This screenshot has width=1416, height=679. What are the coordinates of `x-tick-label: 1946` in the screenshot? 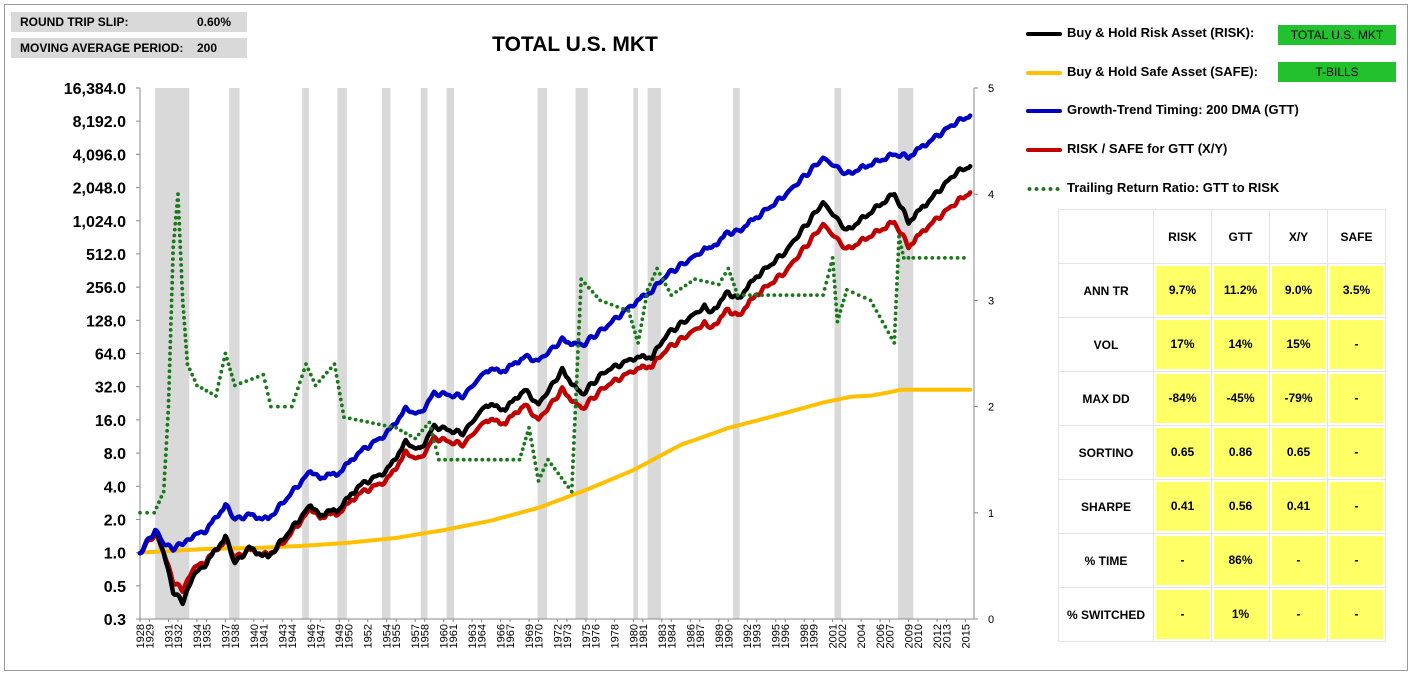 It's located at (312, 636).